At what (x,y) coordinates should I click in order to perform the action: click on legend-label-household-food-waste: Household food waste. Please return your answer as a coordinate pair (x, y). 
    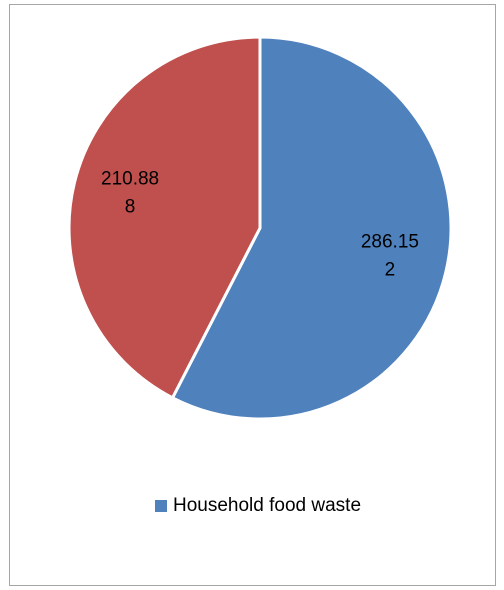
    Looking at the image, I should click on (267, 505).